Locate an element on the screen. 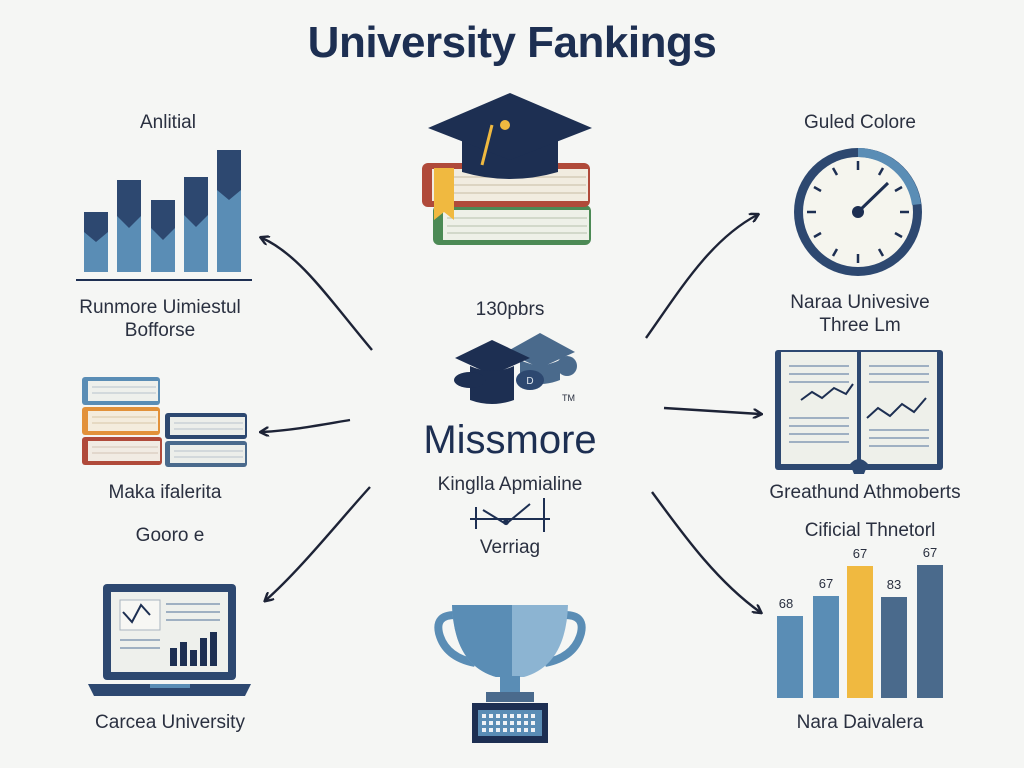 The height and width of the screenshot is (768, 1024). ranking-bar-chart: 68 67 67 83 67 is located at coordinates (860, 621).